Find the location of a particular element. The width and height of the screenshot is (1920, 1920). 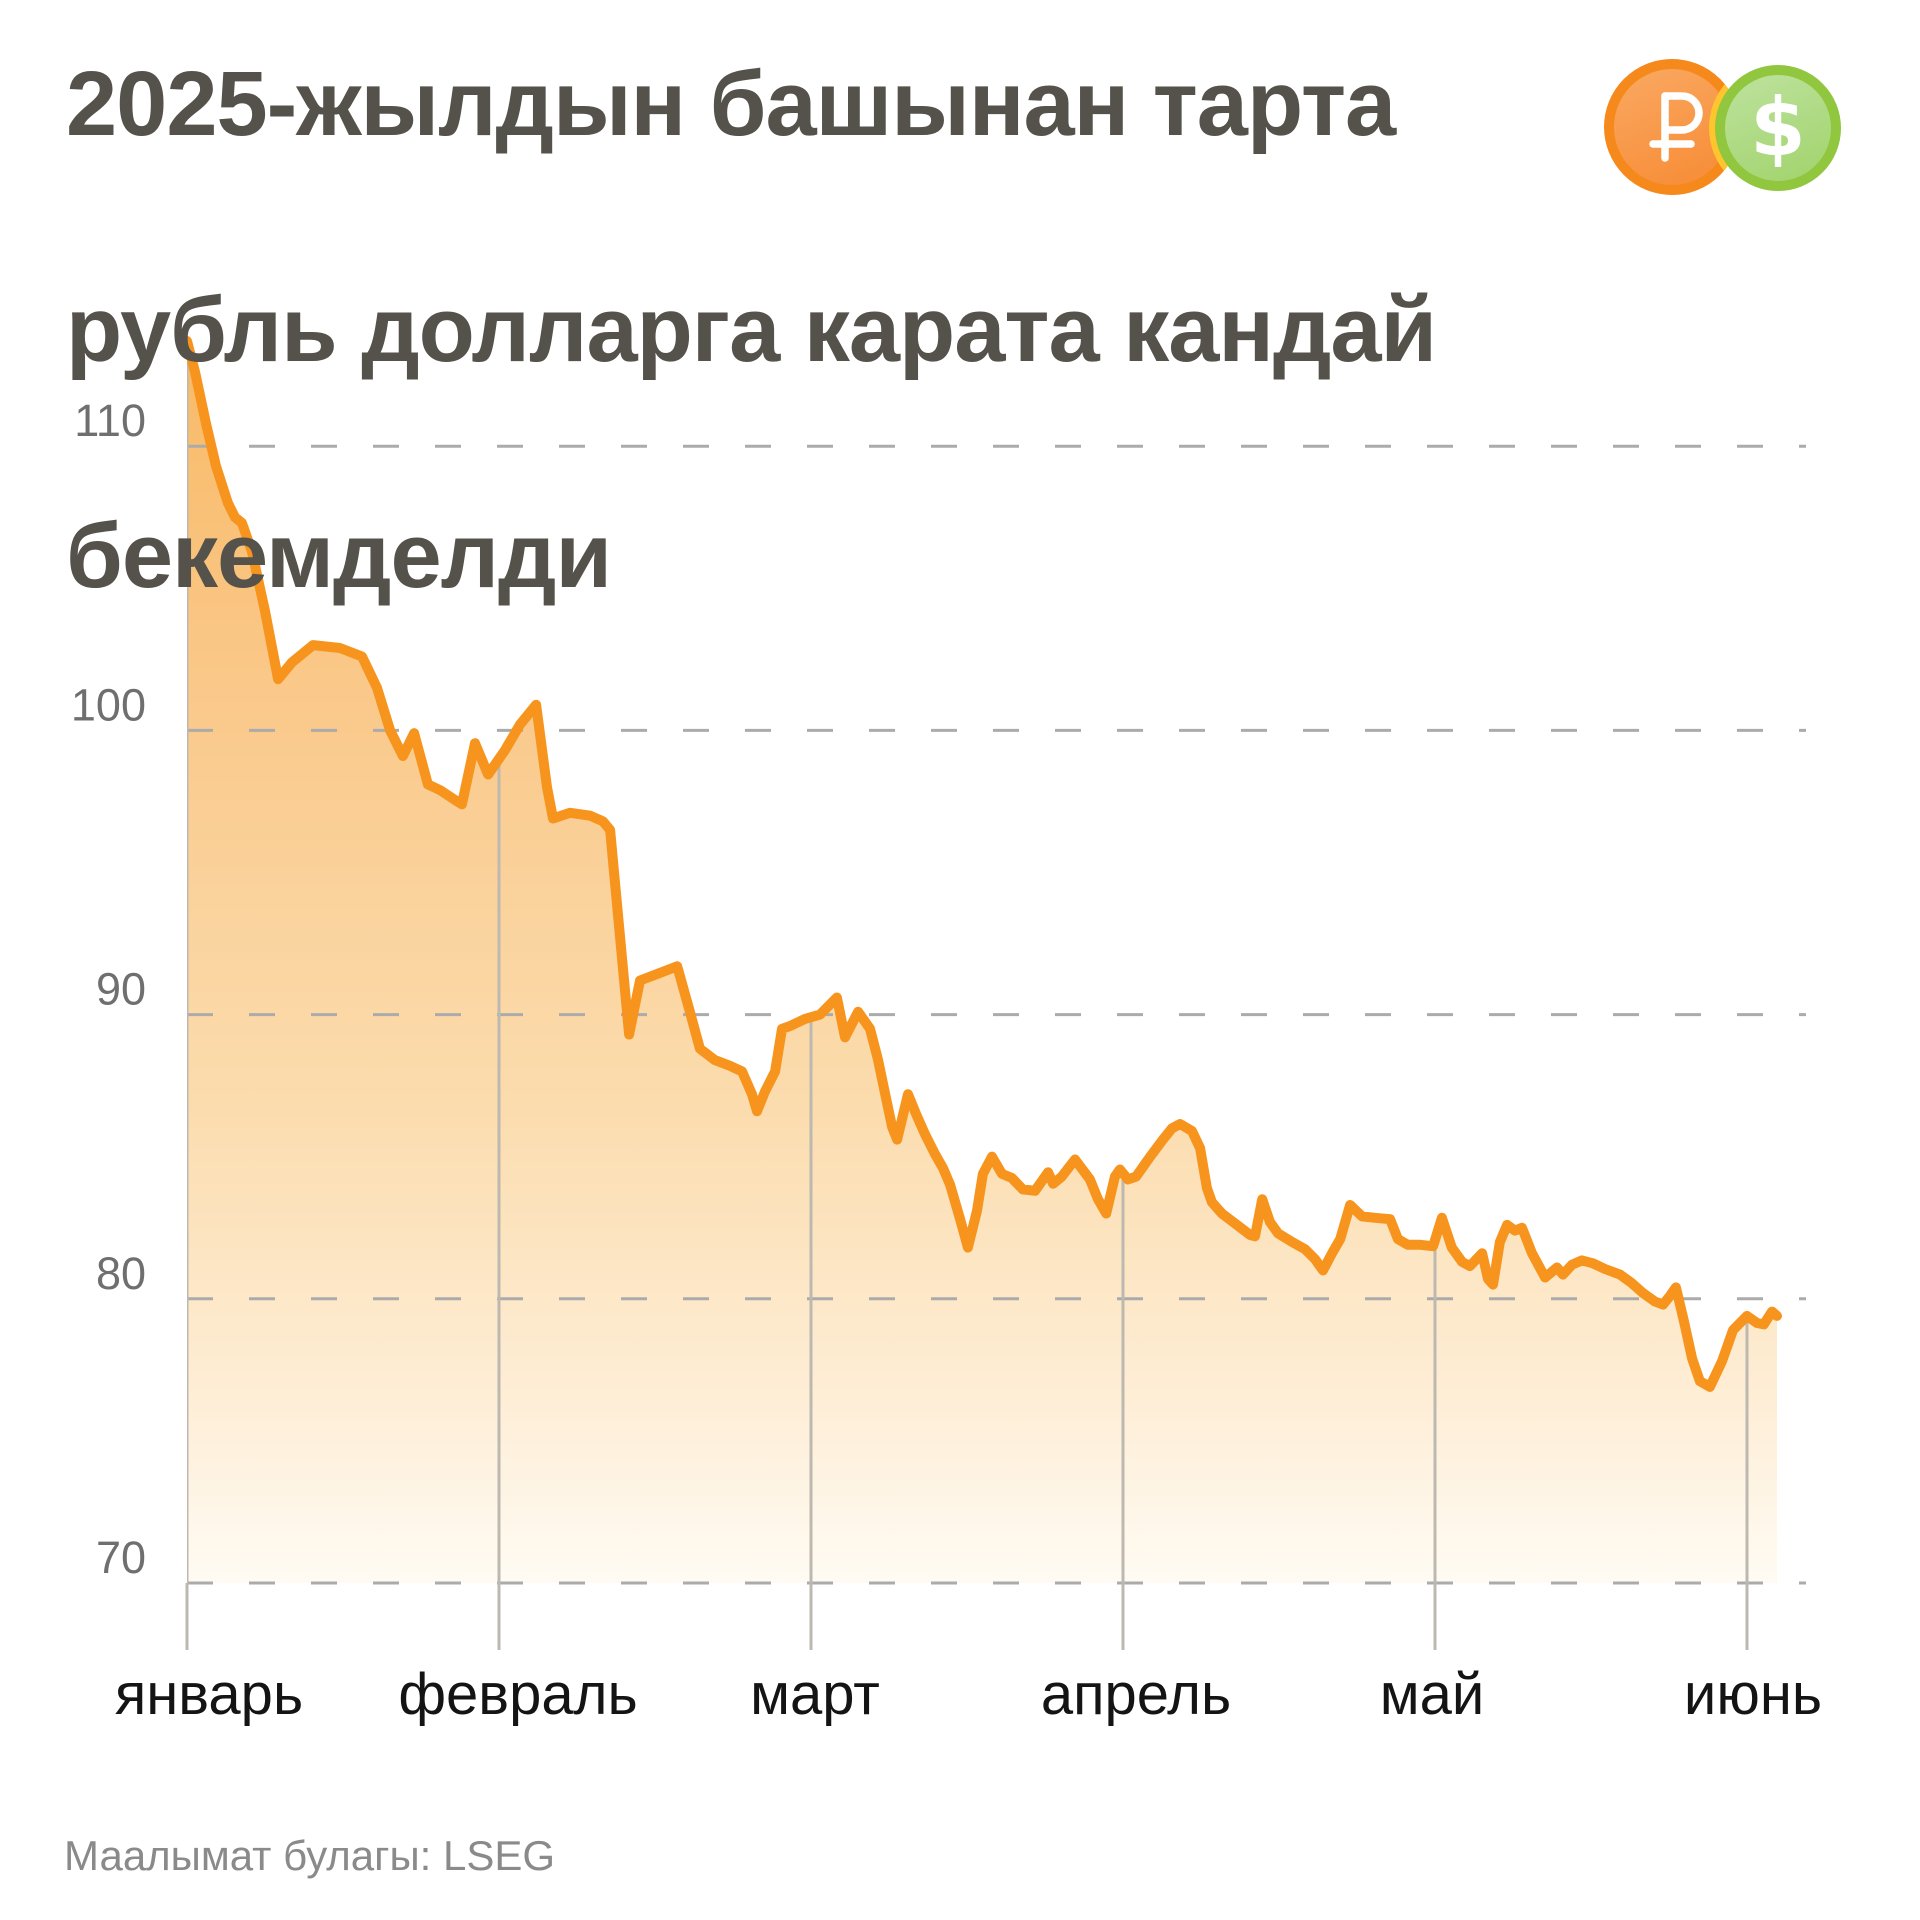

y-tick-label-90: 90 is located at coordinates (121, 989).